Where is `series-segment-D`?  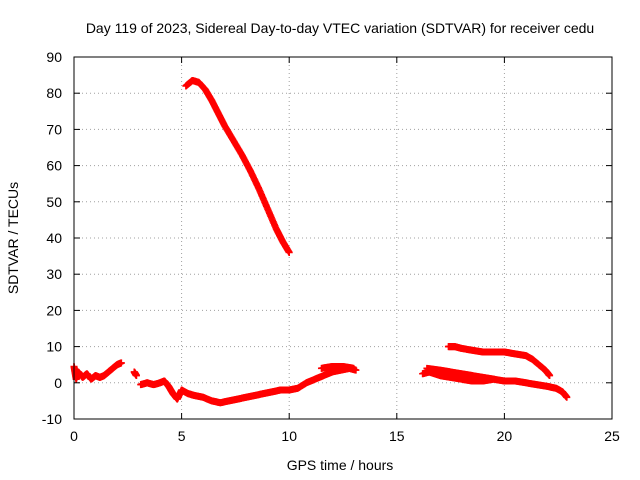 series-segment-D is located at coordinates (337, 367).